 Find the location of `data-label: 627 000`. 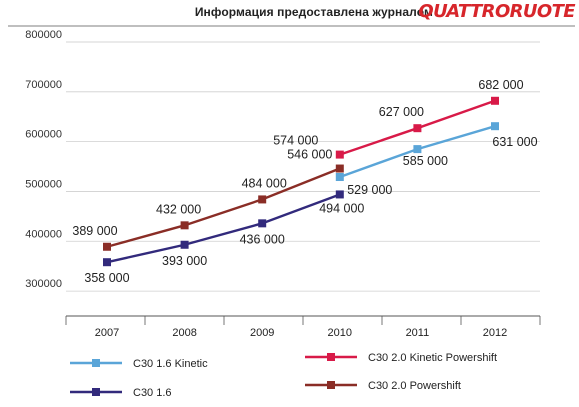

data-label: 627 000 is located at coordinates (401, 112).